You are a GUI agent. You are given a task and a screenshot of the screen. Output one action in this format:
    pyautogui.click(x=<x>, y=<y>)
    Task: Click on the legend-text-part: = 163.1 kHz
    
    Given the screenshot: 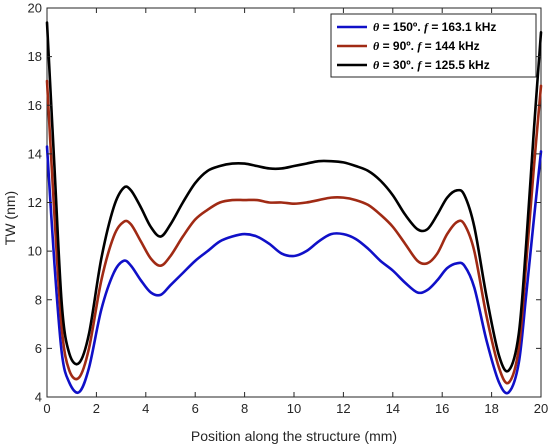 What is the action you would take?
    pyautogui.click(x=462, y=27)
    